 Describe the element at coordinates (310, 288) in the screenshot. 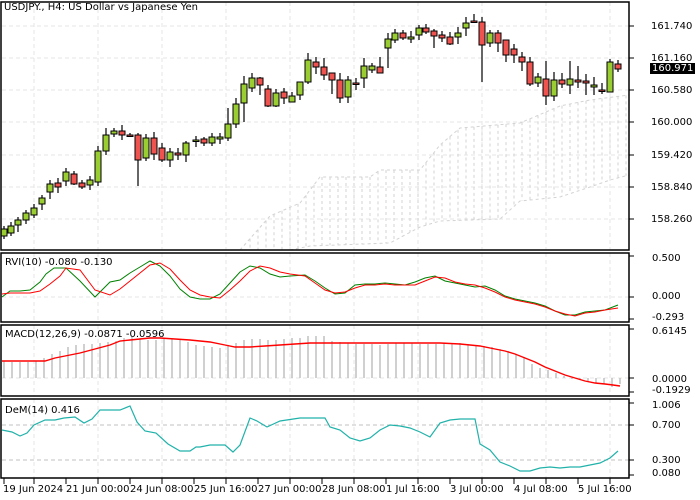

I see `rvi-lines` at that location.